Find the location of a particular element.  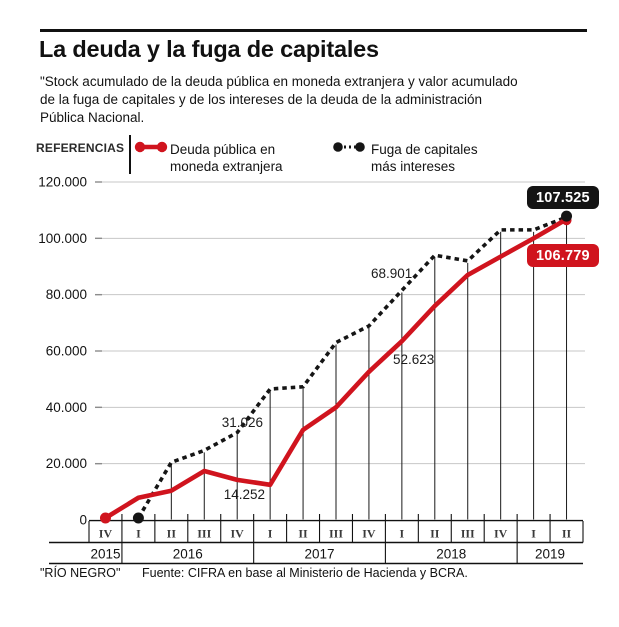

svg-text: 40.000 is located at coordinates (66, 407).